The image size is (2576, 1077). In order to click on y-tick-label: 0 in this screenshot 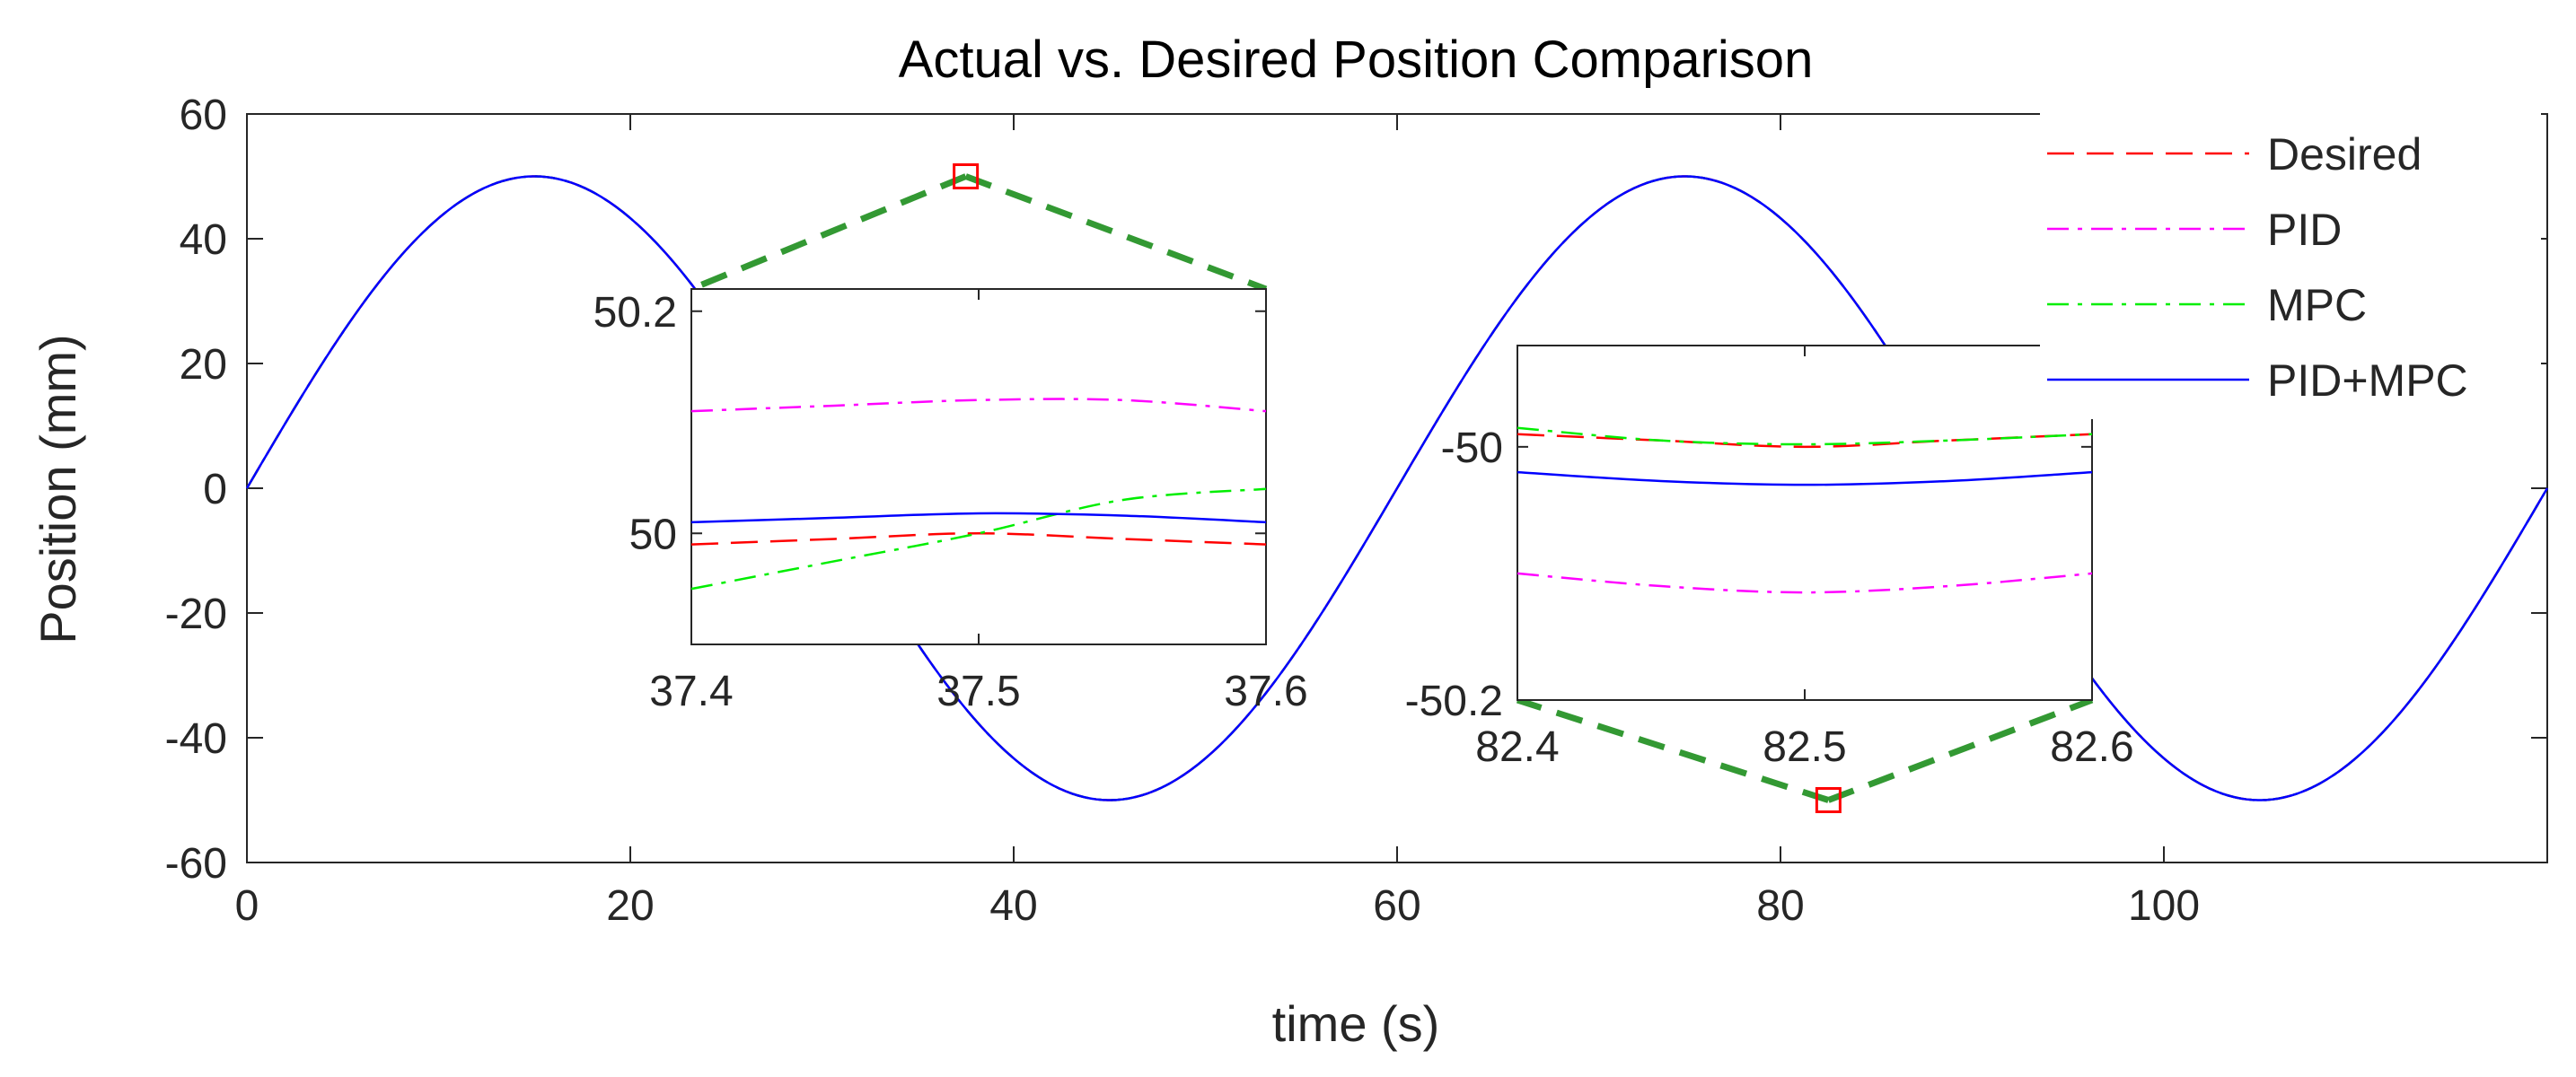, I will do `click(215, 489)`.